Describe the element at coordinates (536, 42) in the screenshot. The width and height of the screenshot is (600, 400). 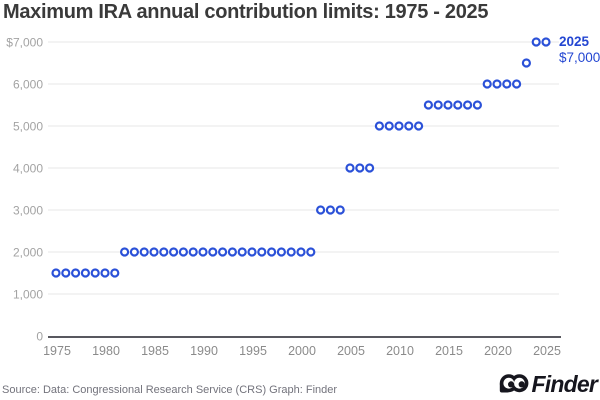
I see `data-point-2024` at that location.